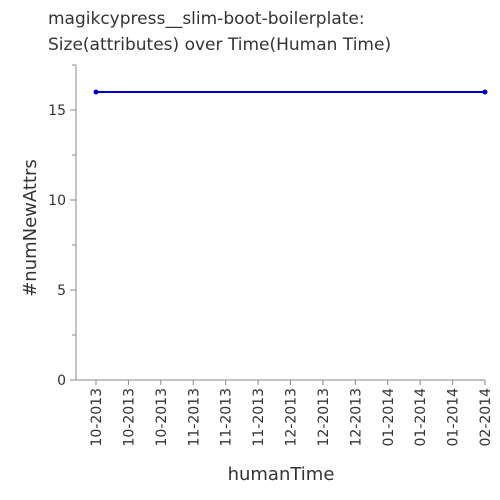 This screenshot has height=500, width=500. What do you see at coordinates (281, 474) in the screenshot?
I see `x-axis-label: humanTime` at bounding box center [281, 474].